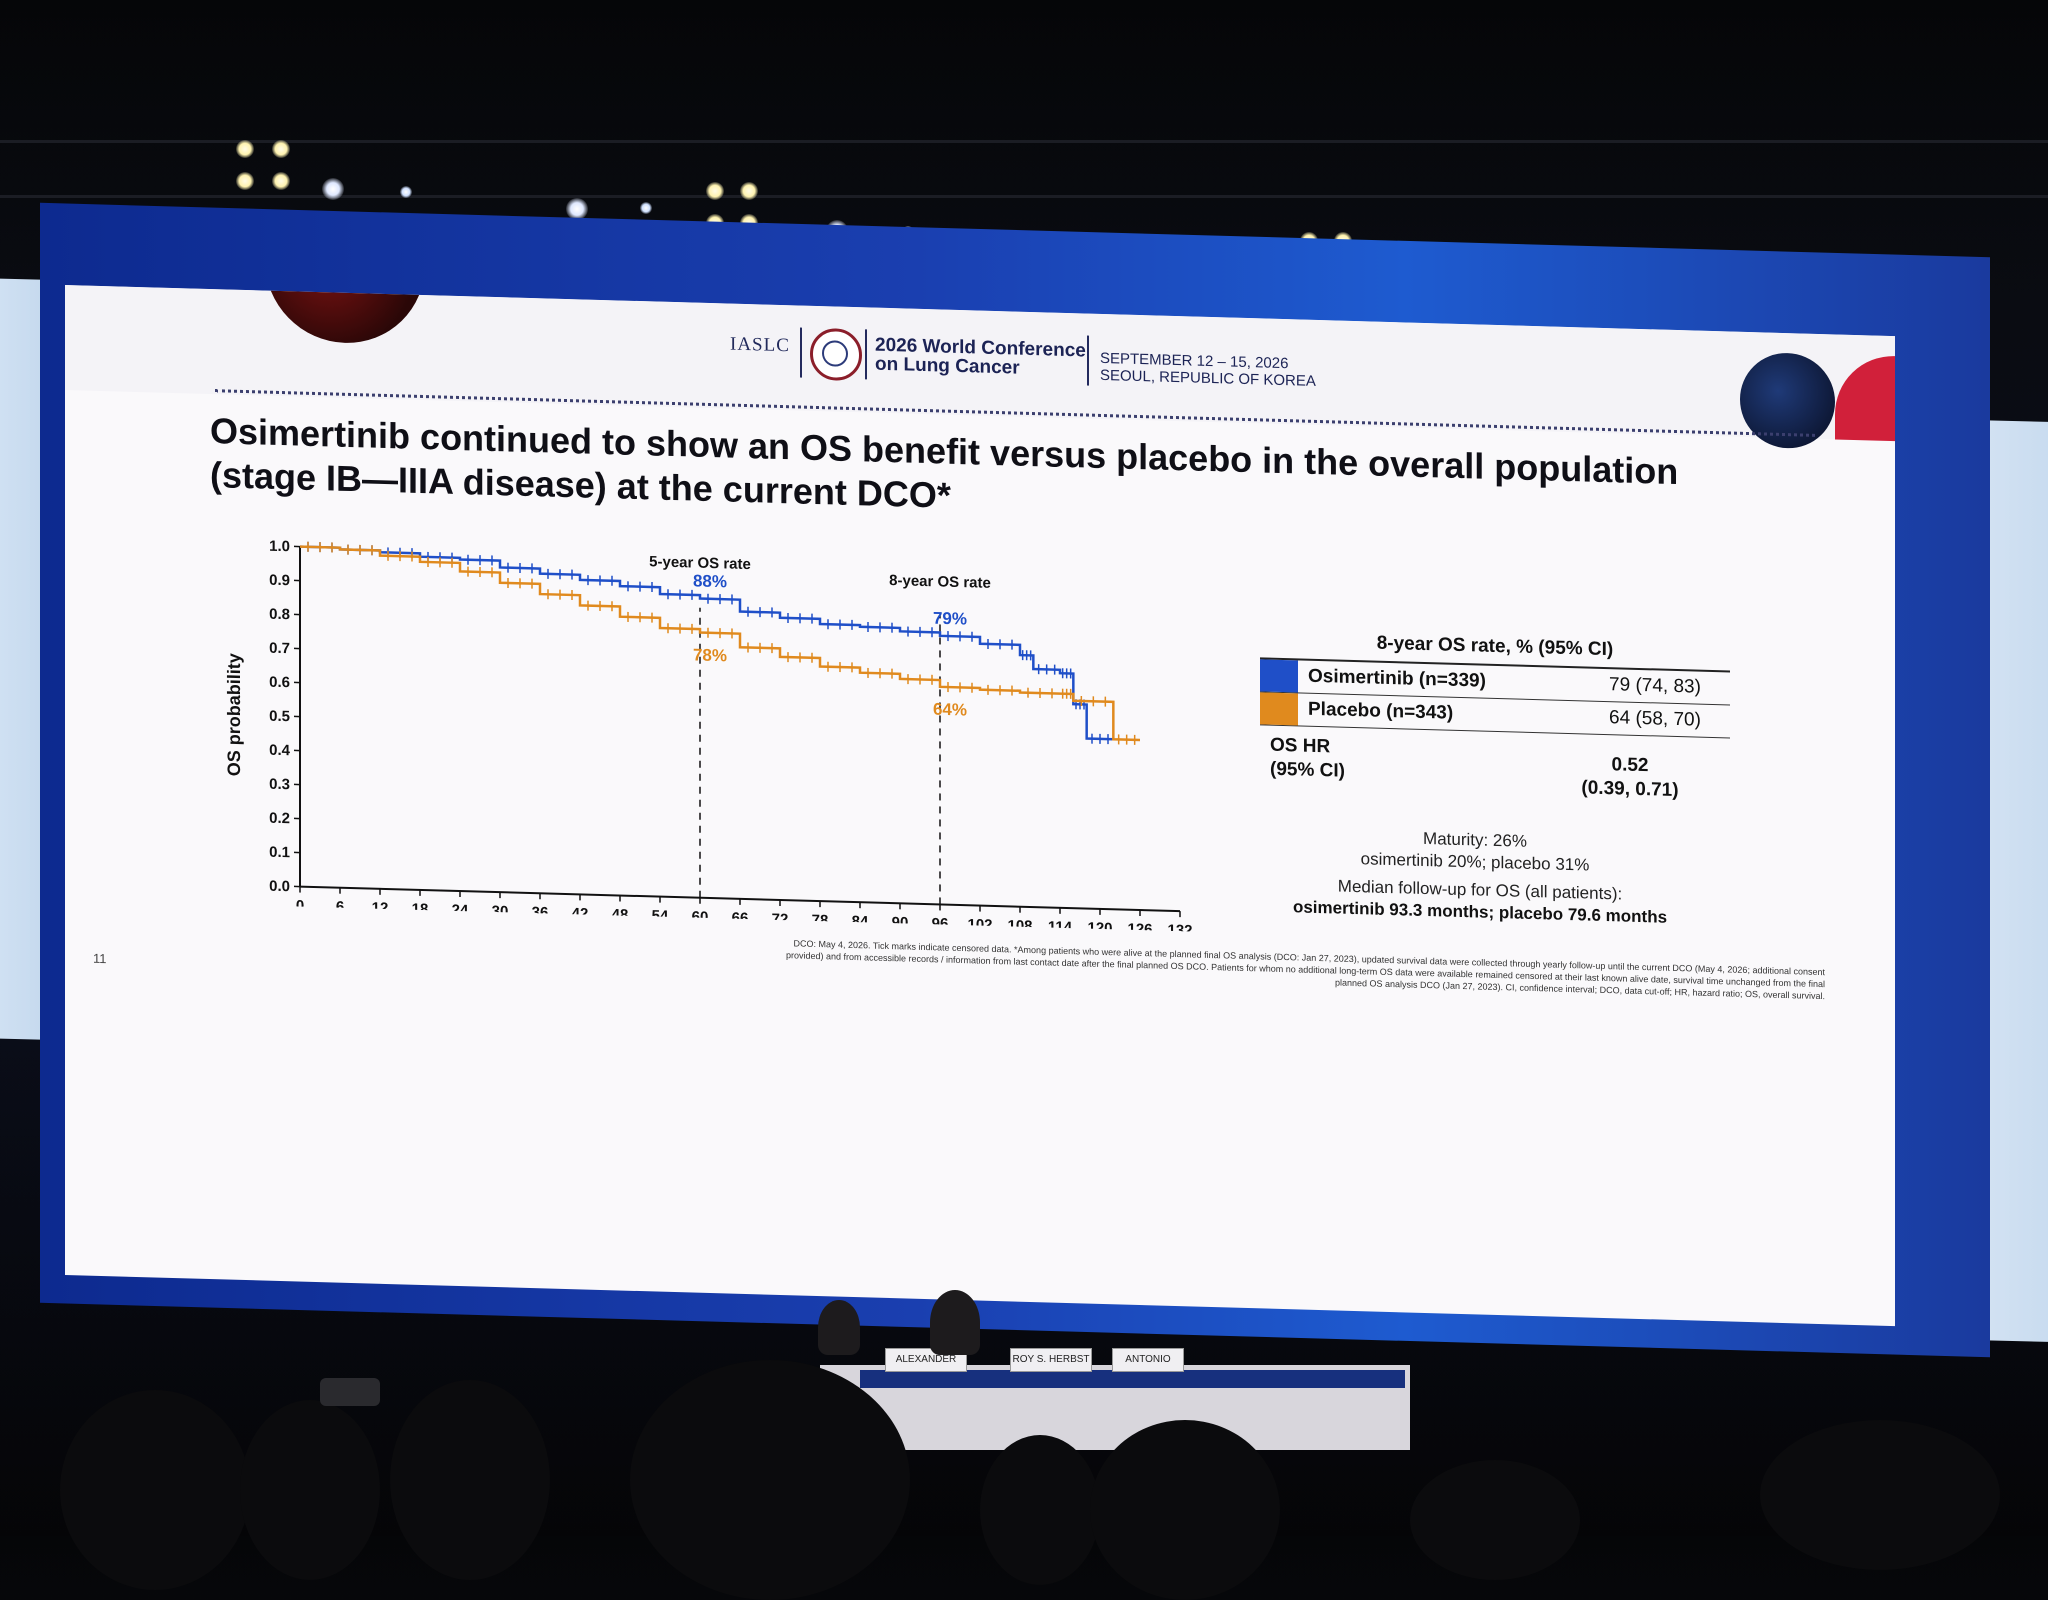 This screenshot has height=1600, width=2048. What do you see at coordinates (710, 655) in the screenshot?
I see `rate-label: 78%` at bounding box center [710, 655].